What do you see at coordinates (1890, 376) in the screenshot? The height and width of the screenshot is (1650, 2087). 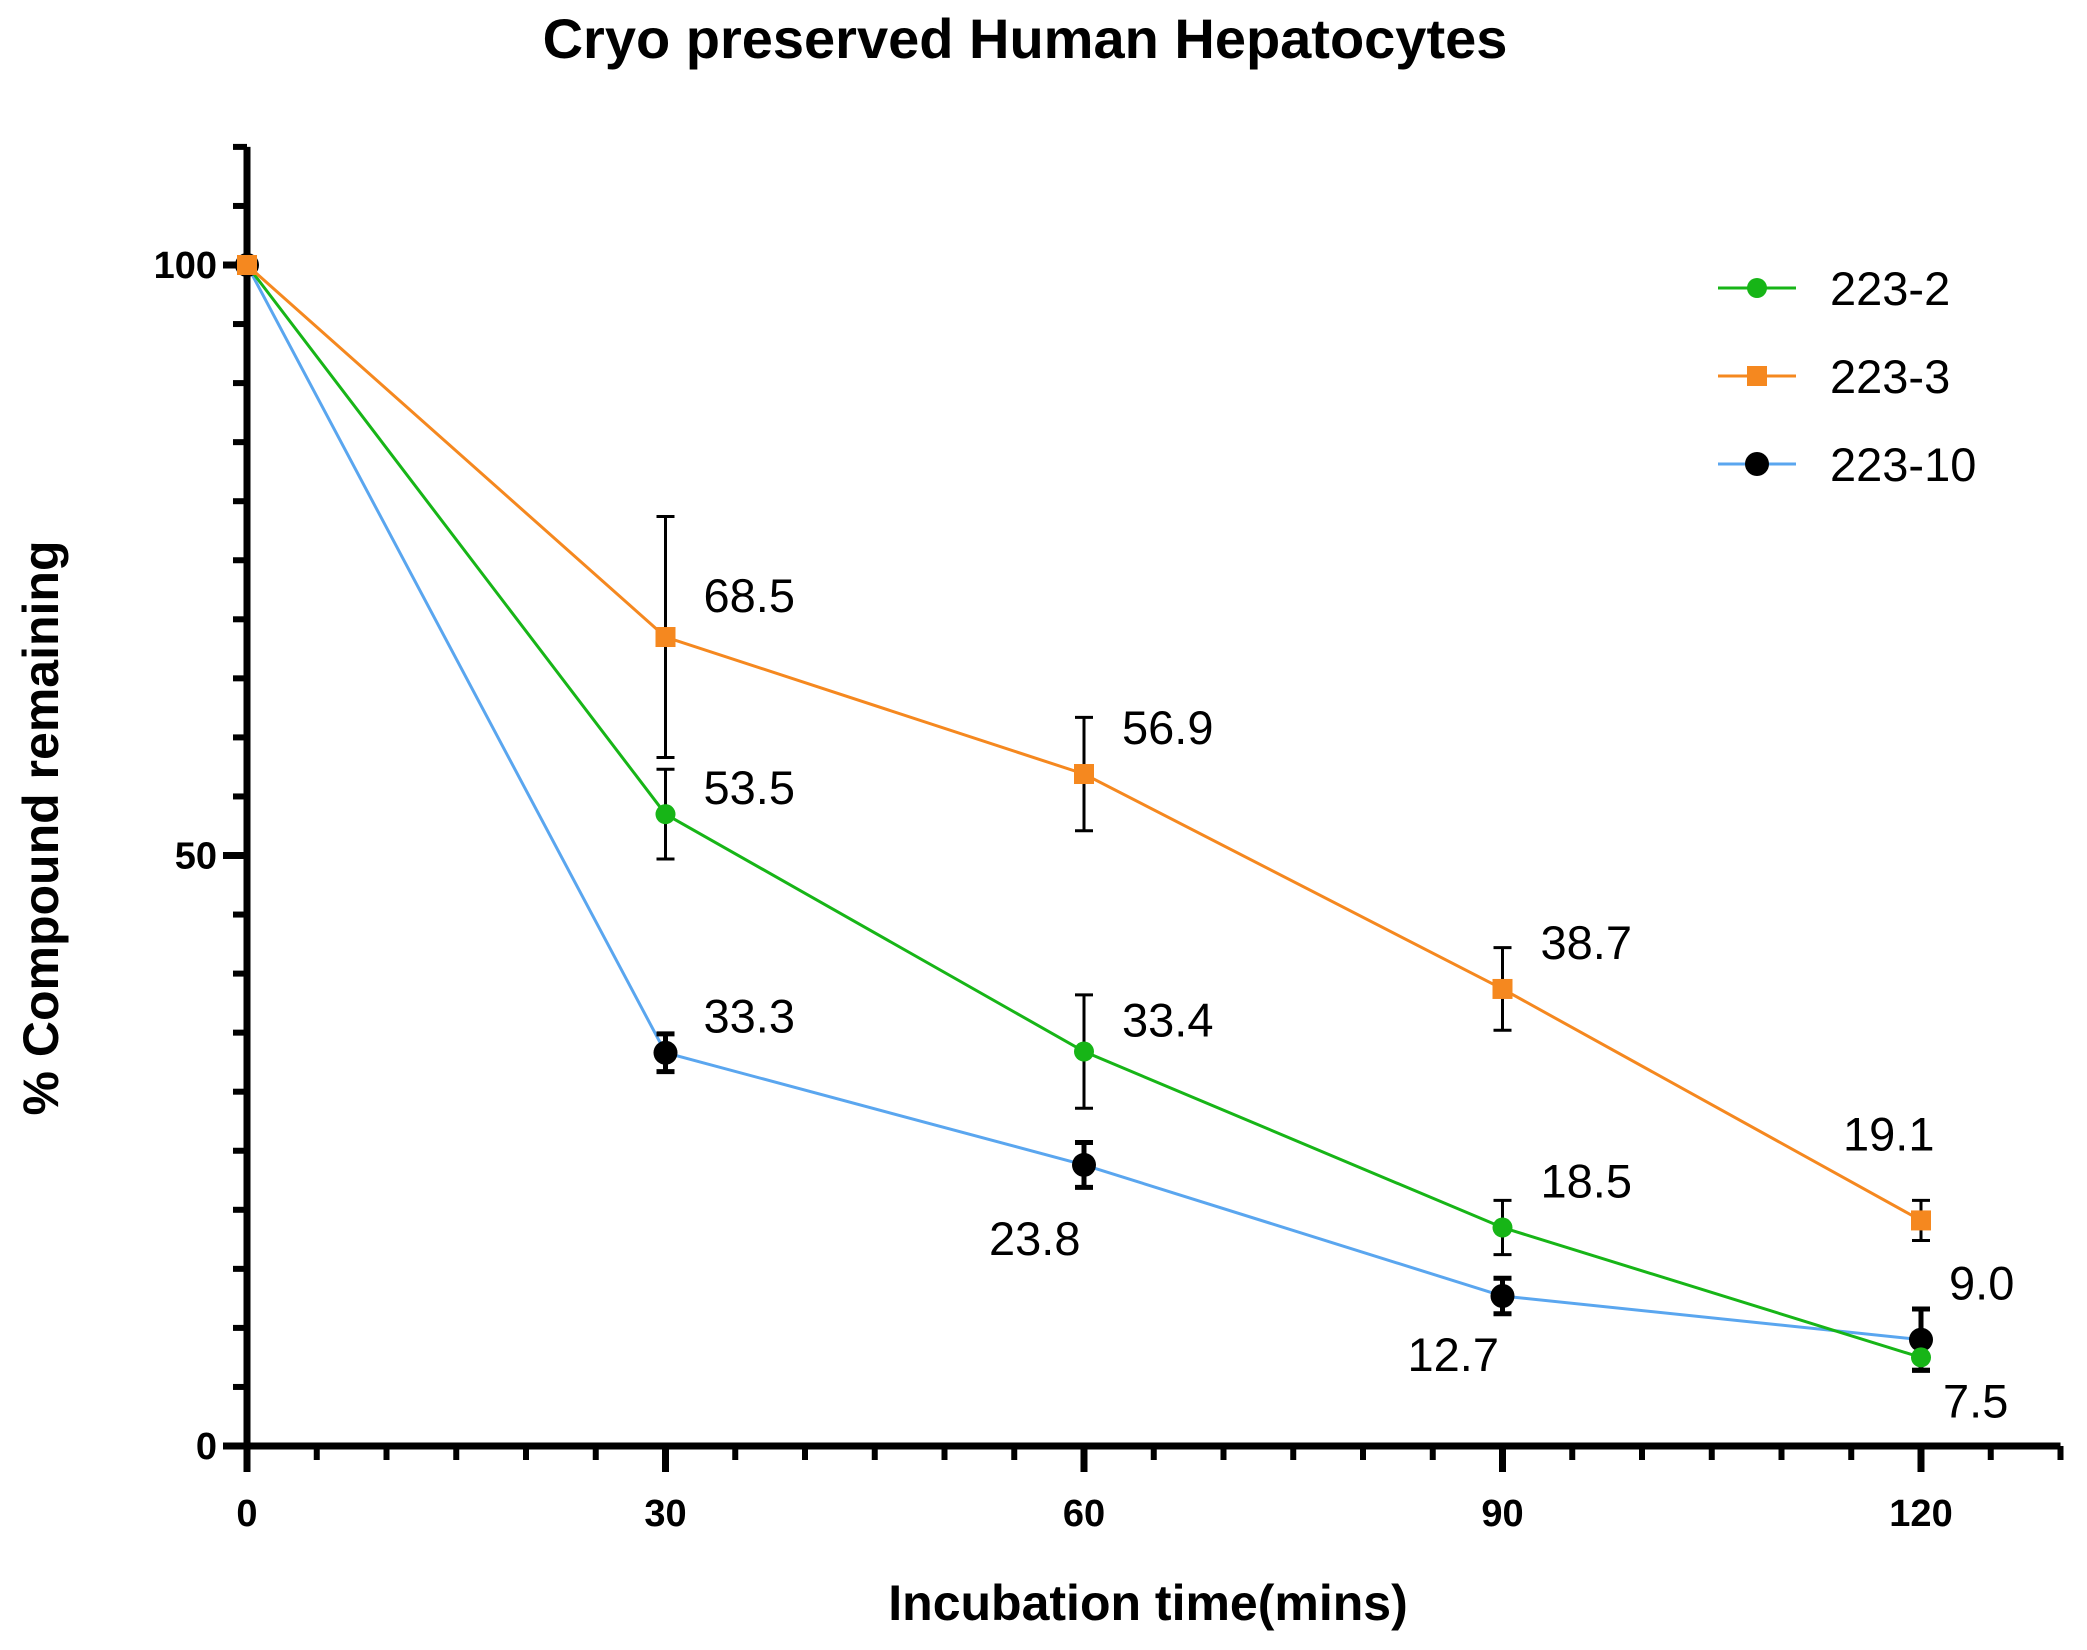 I see `legend-label-223-3: 223-3` at bounding box center [1890, 376].